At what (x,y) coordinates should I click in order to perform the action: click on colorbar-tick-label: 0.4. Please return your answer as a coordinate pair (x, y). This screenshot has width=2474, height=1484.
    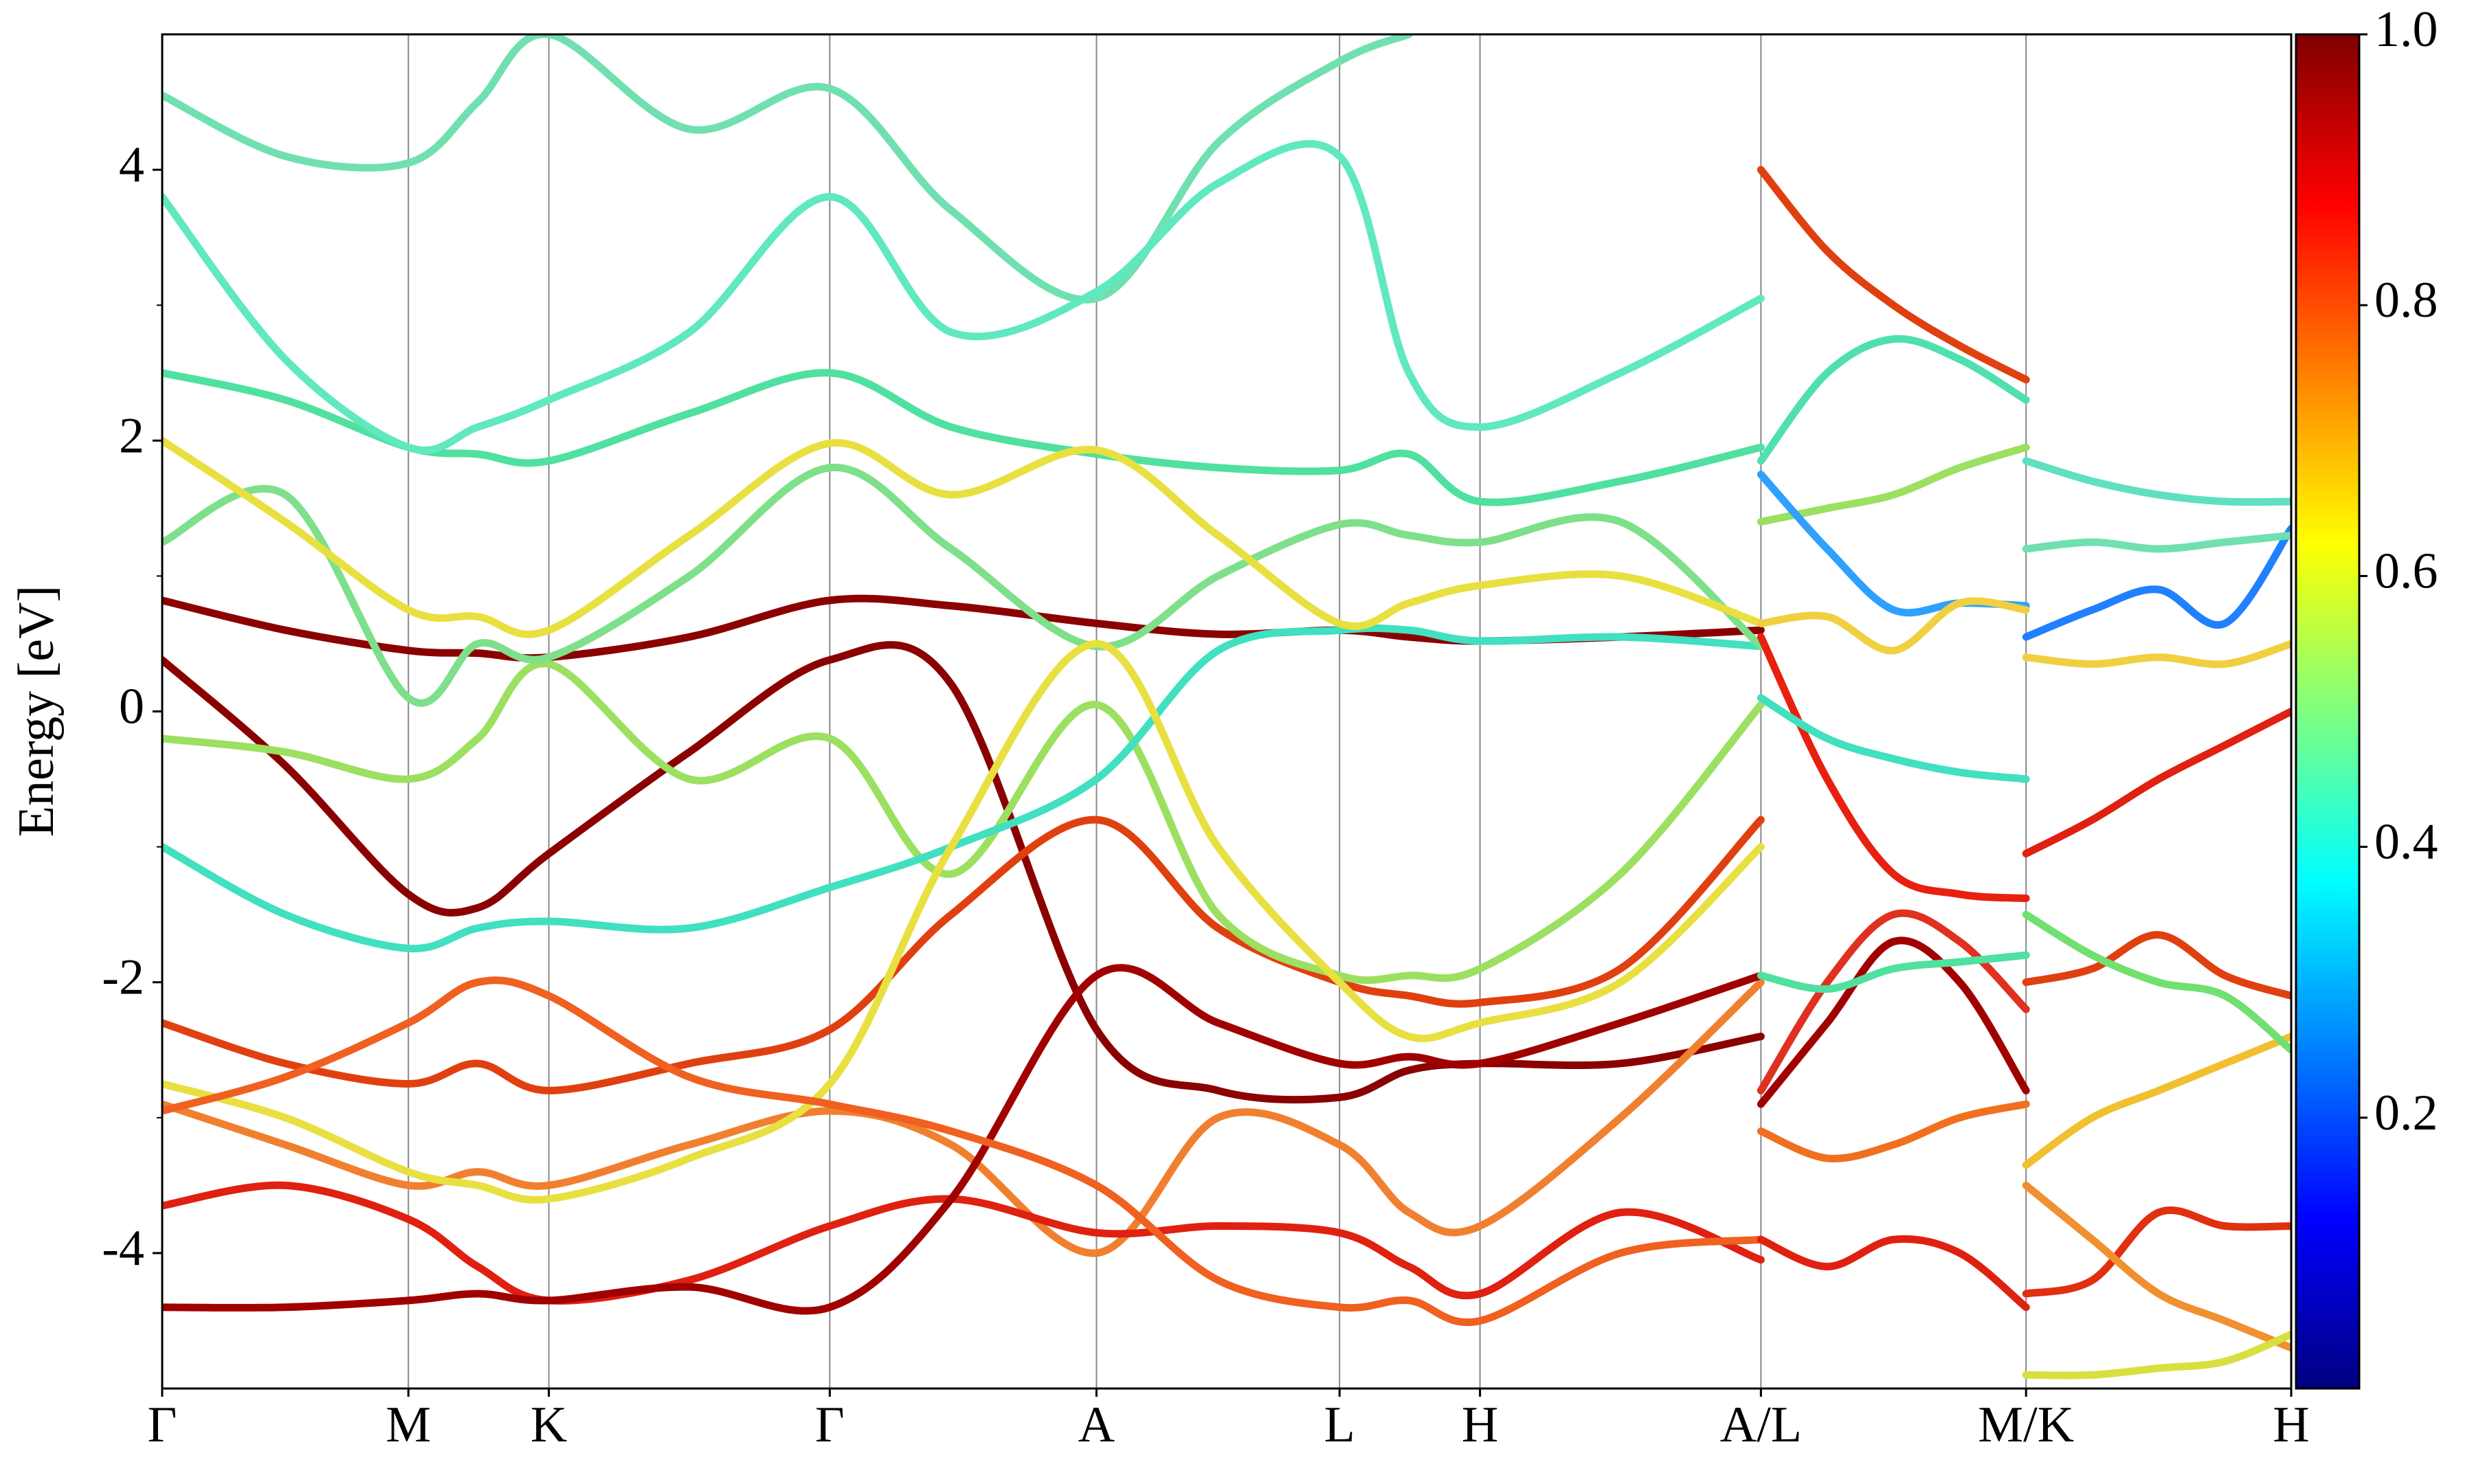
    Looking at the image, I should click on (2406, 842).